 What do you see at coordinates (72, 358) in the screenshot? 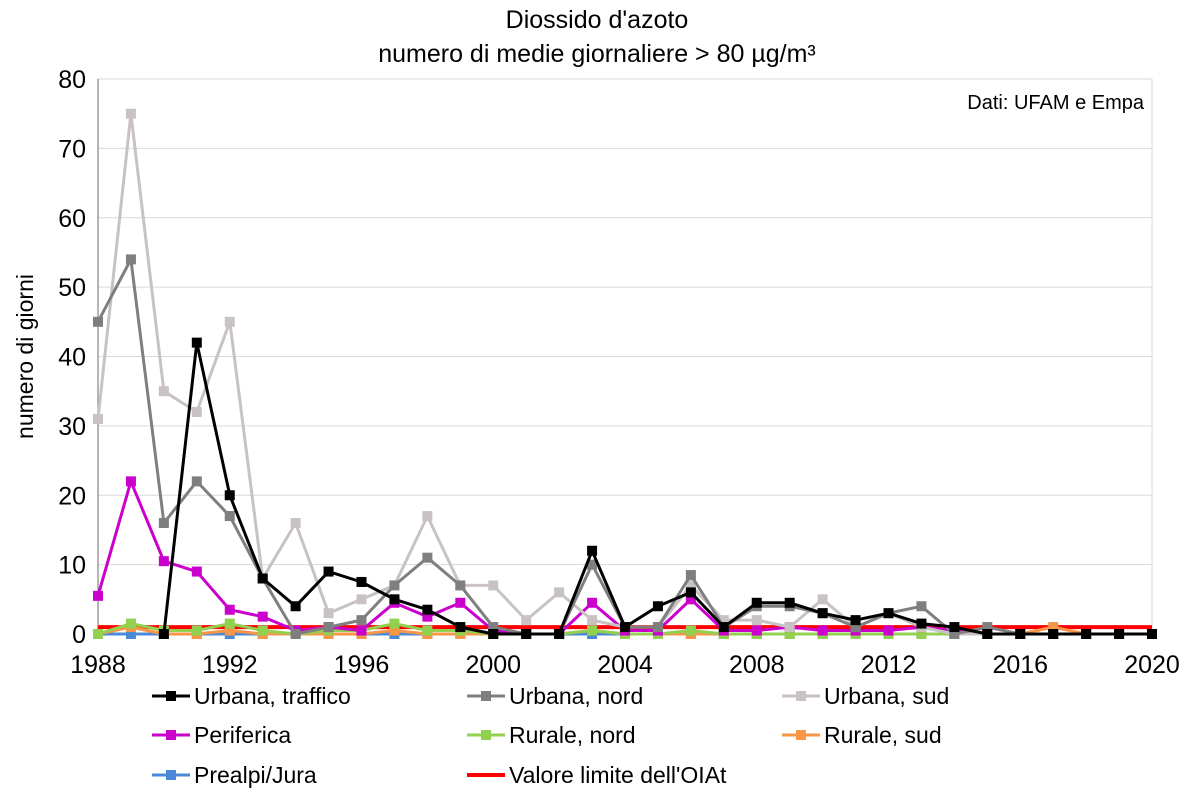
I see `y-tick-label: 40` at bounding box center [72, 358].